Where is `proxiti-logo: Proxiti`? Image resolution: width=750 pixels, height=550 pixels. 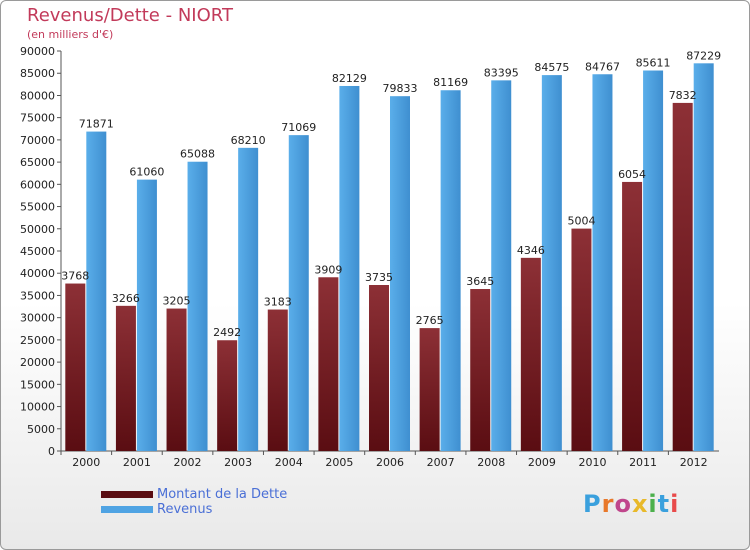
proxiti-logo: Proxiti is located at coordinates (631, 504).